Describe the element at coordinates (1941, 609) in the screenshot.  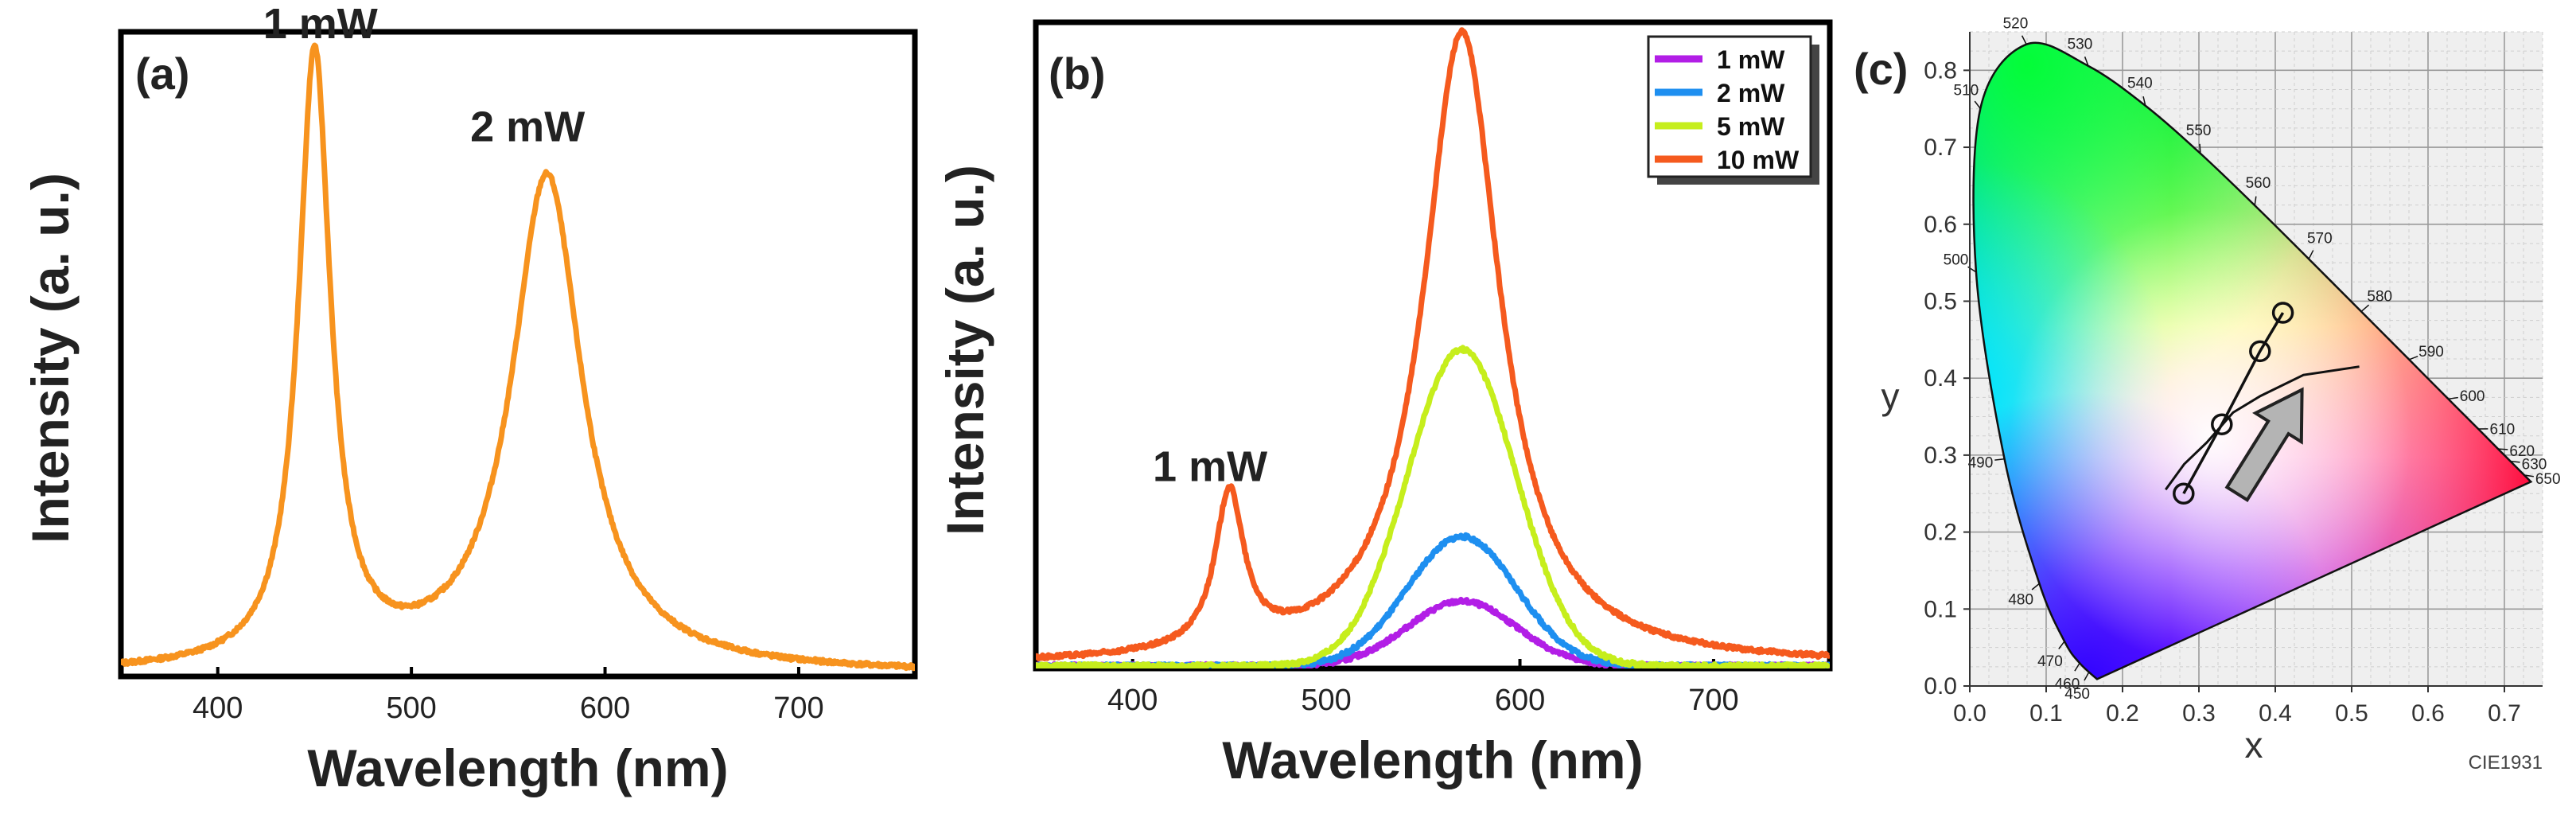
I see `cie-y-tick-label-0.1: 0.1` at that location.